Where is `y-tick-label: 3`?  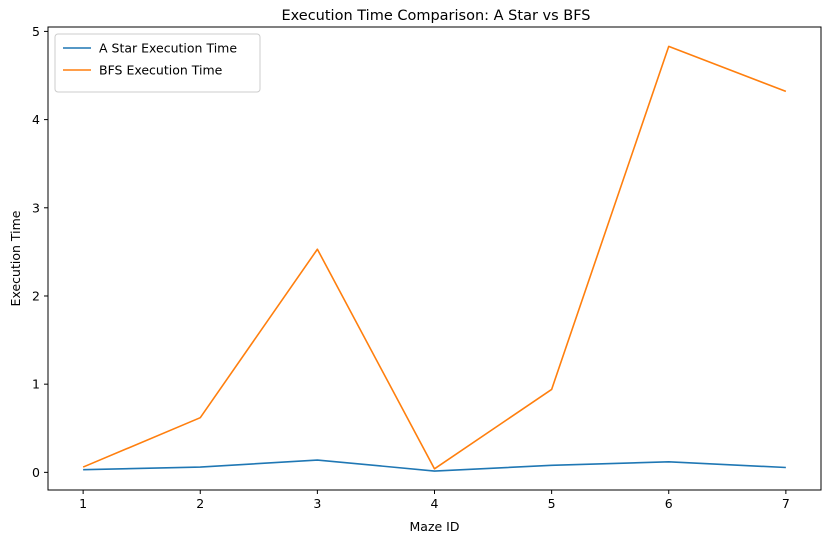
y-tick-label: 3 is located at coordinates (36, 207).